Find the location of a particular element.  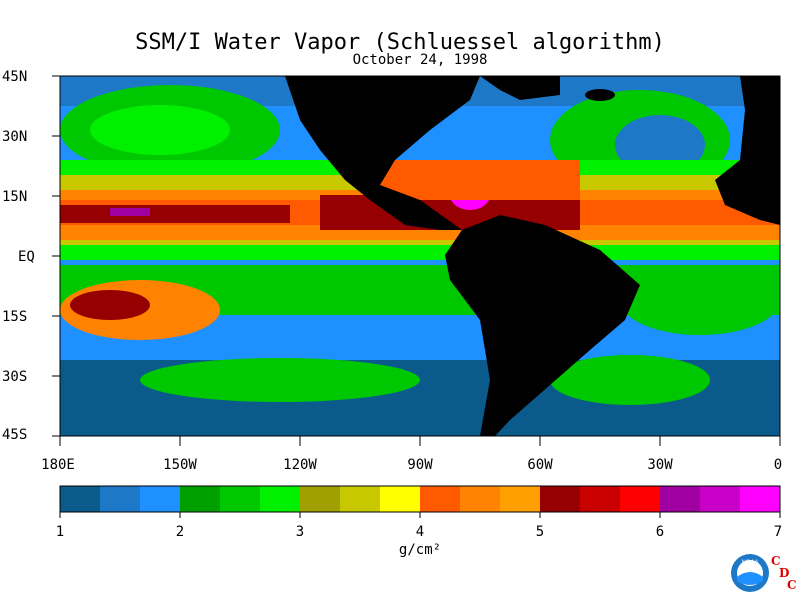

colorbar-tick-5: 5 is located at coordinates (540, 532).